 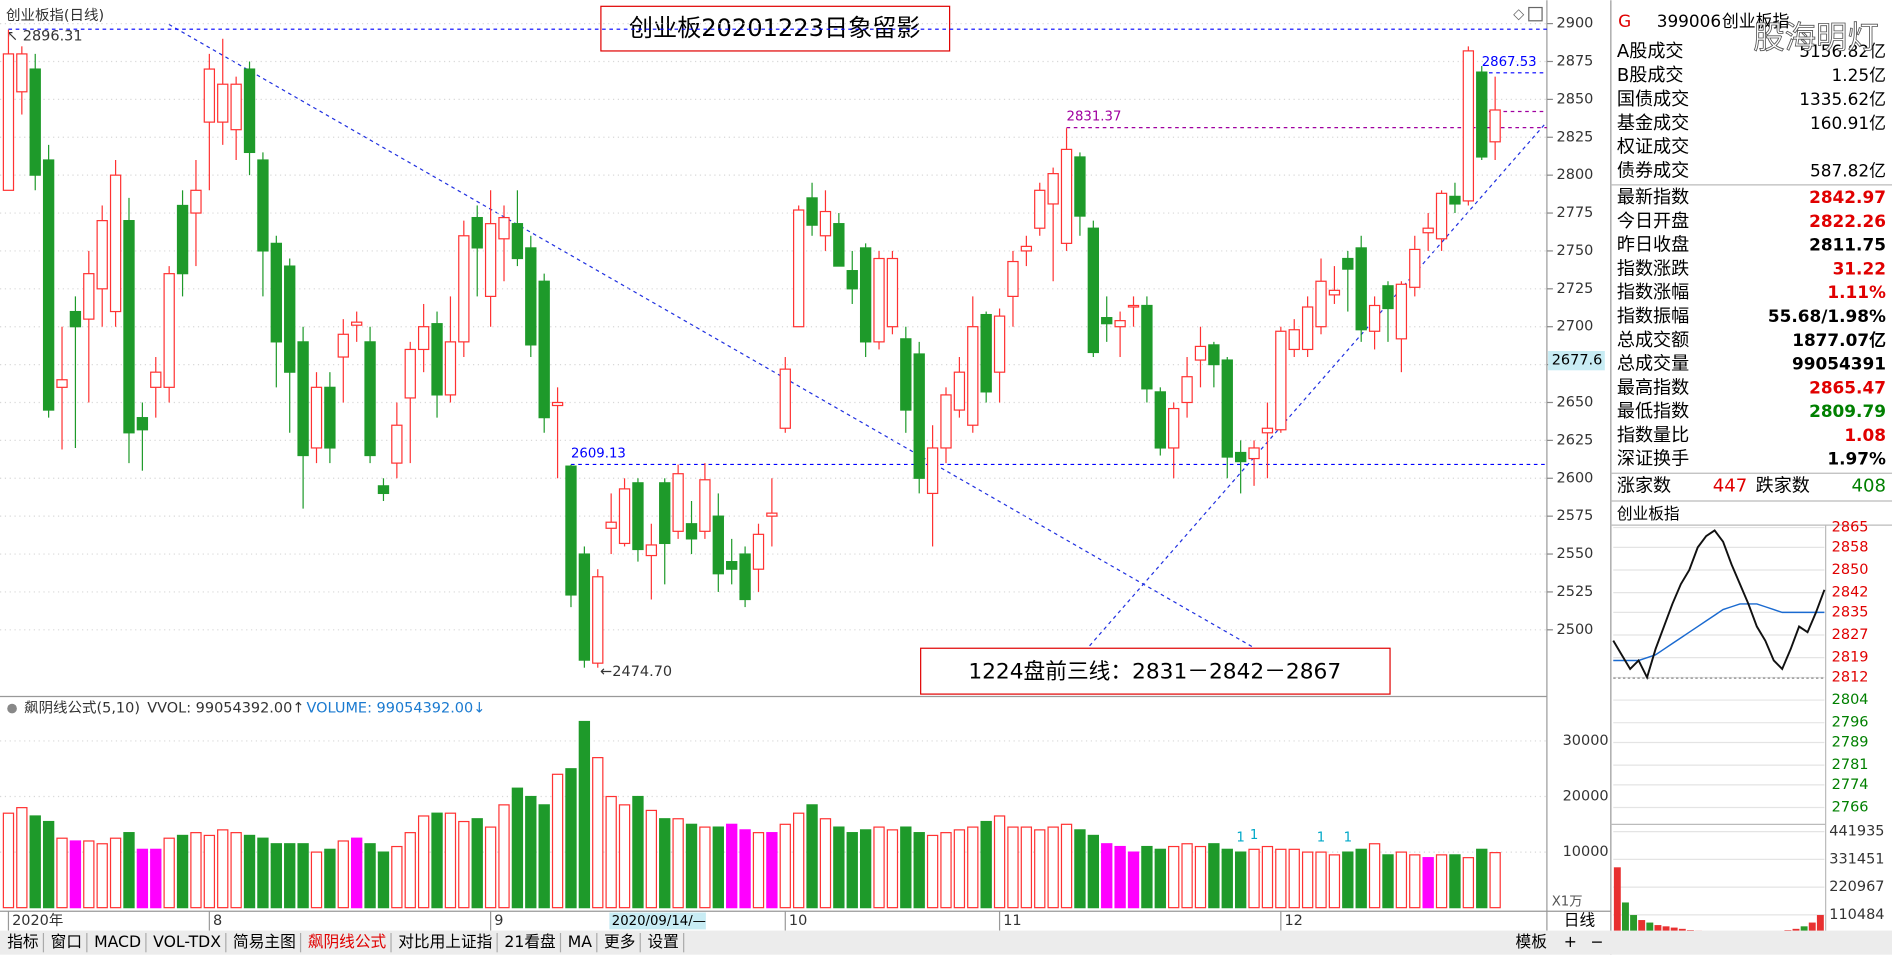 I want to click on watermark: 股海明灯, so click(x=1815, y=38).